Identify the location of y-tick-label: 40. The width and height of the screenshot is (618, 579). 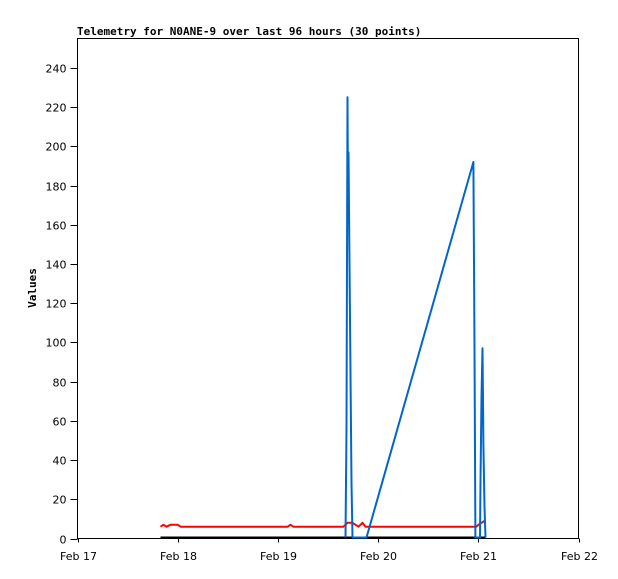
(60, 461).